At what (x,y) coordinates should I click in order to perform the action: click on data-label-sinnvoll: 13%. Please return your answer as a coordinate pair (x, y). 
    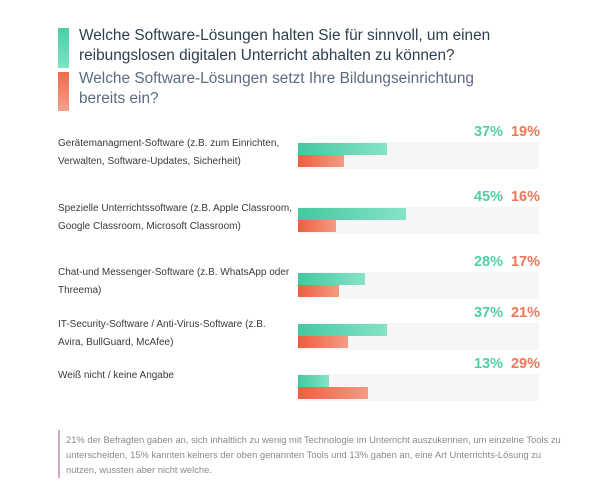
    Looking at the image, I should click on (488, 364).